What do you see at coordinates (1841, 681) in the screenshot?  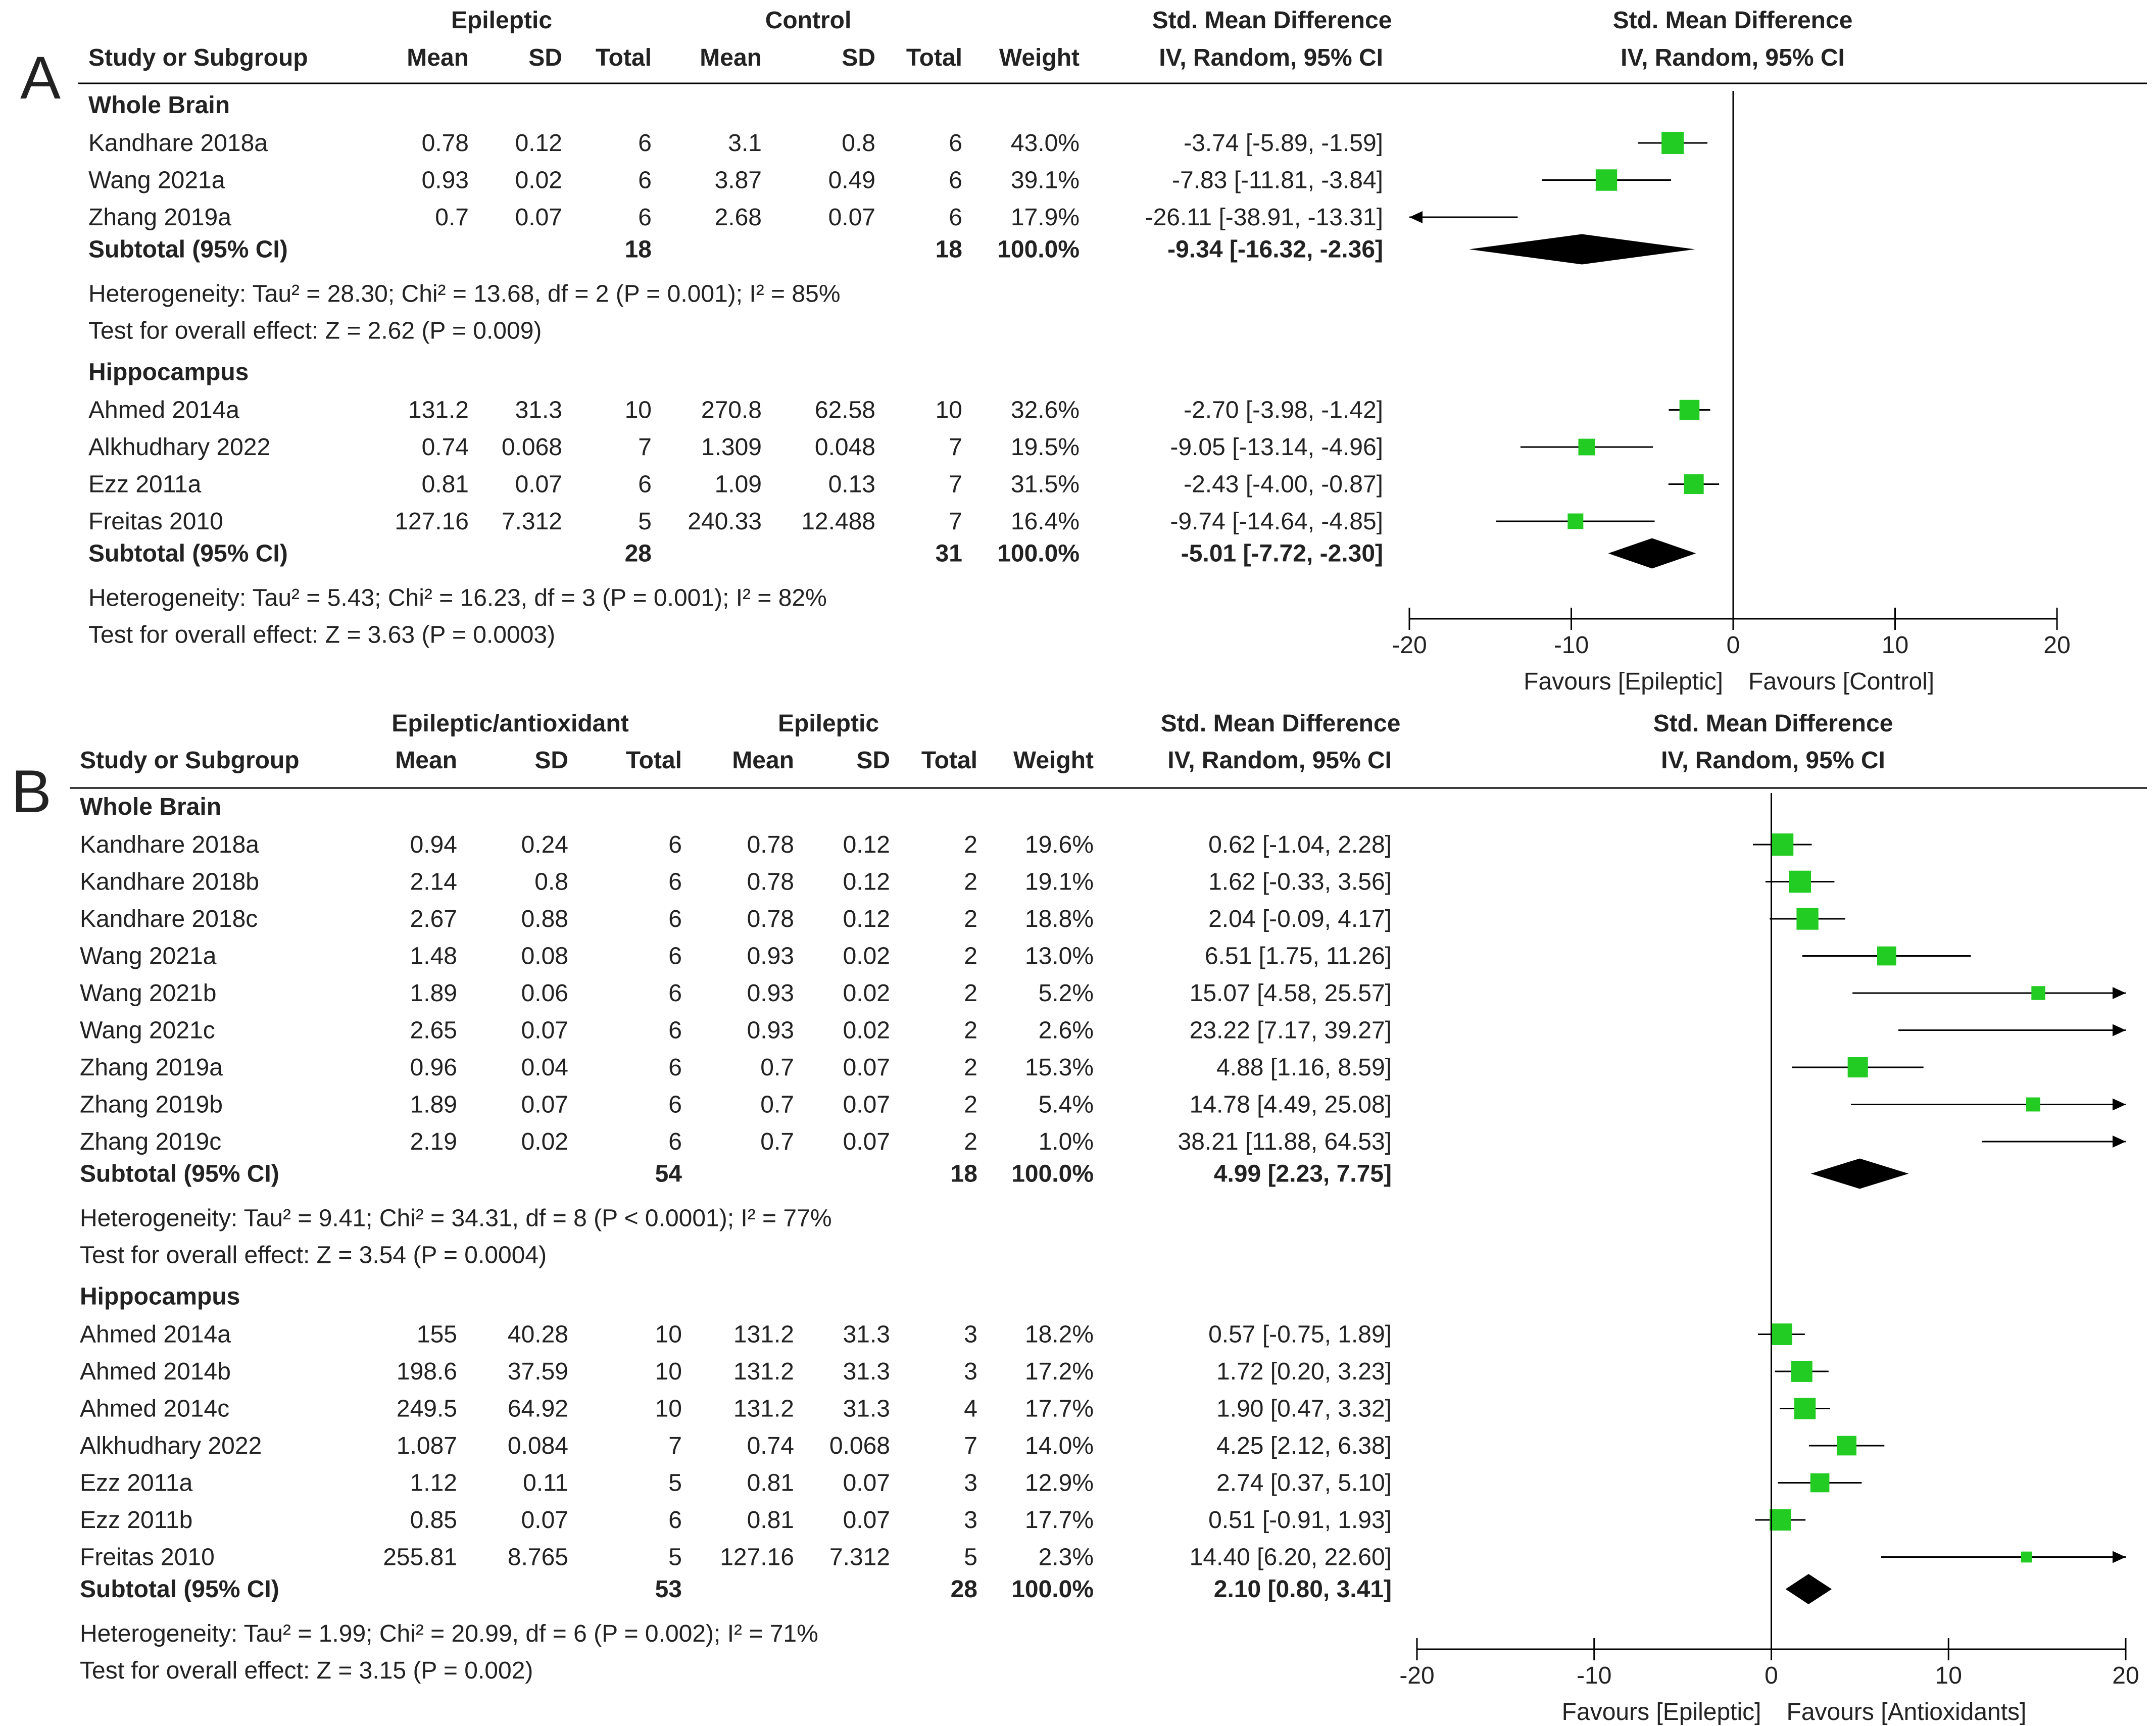 I see `favours-right-label: Favours [Control]` at bounding box center [1841, 681].